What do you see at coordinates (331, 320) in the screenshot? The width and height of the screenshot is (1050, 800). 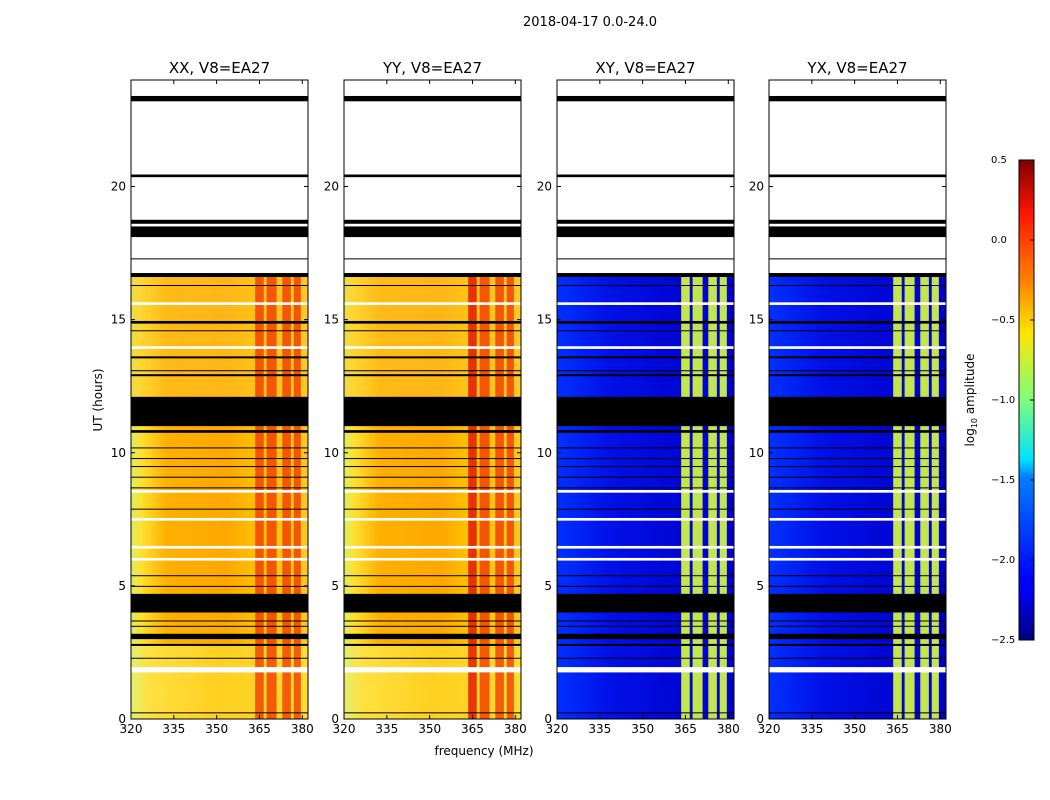 I see `y-tick-label: 15` at bounding box center [331, 320].